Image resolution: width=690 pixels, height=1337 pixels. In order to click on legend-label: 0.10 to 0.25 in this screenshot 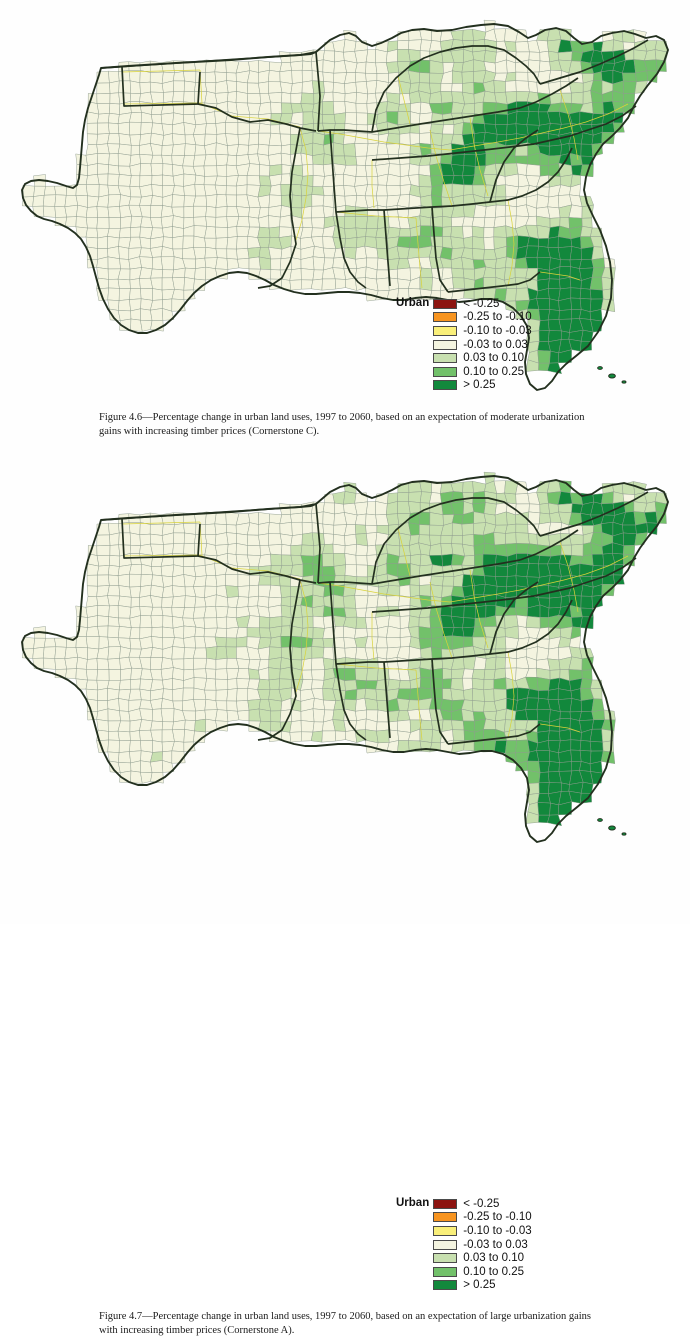, I will do `click(493, 371)`.